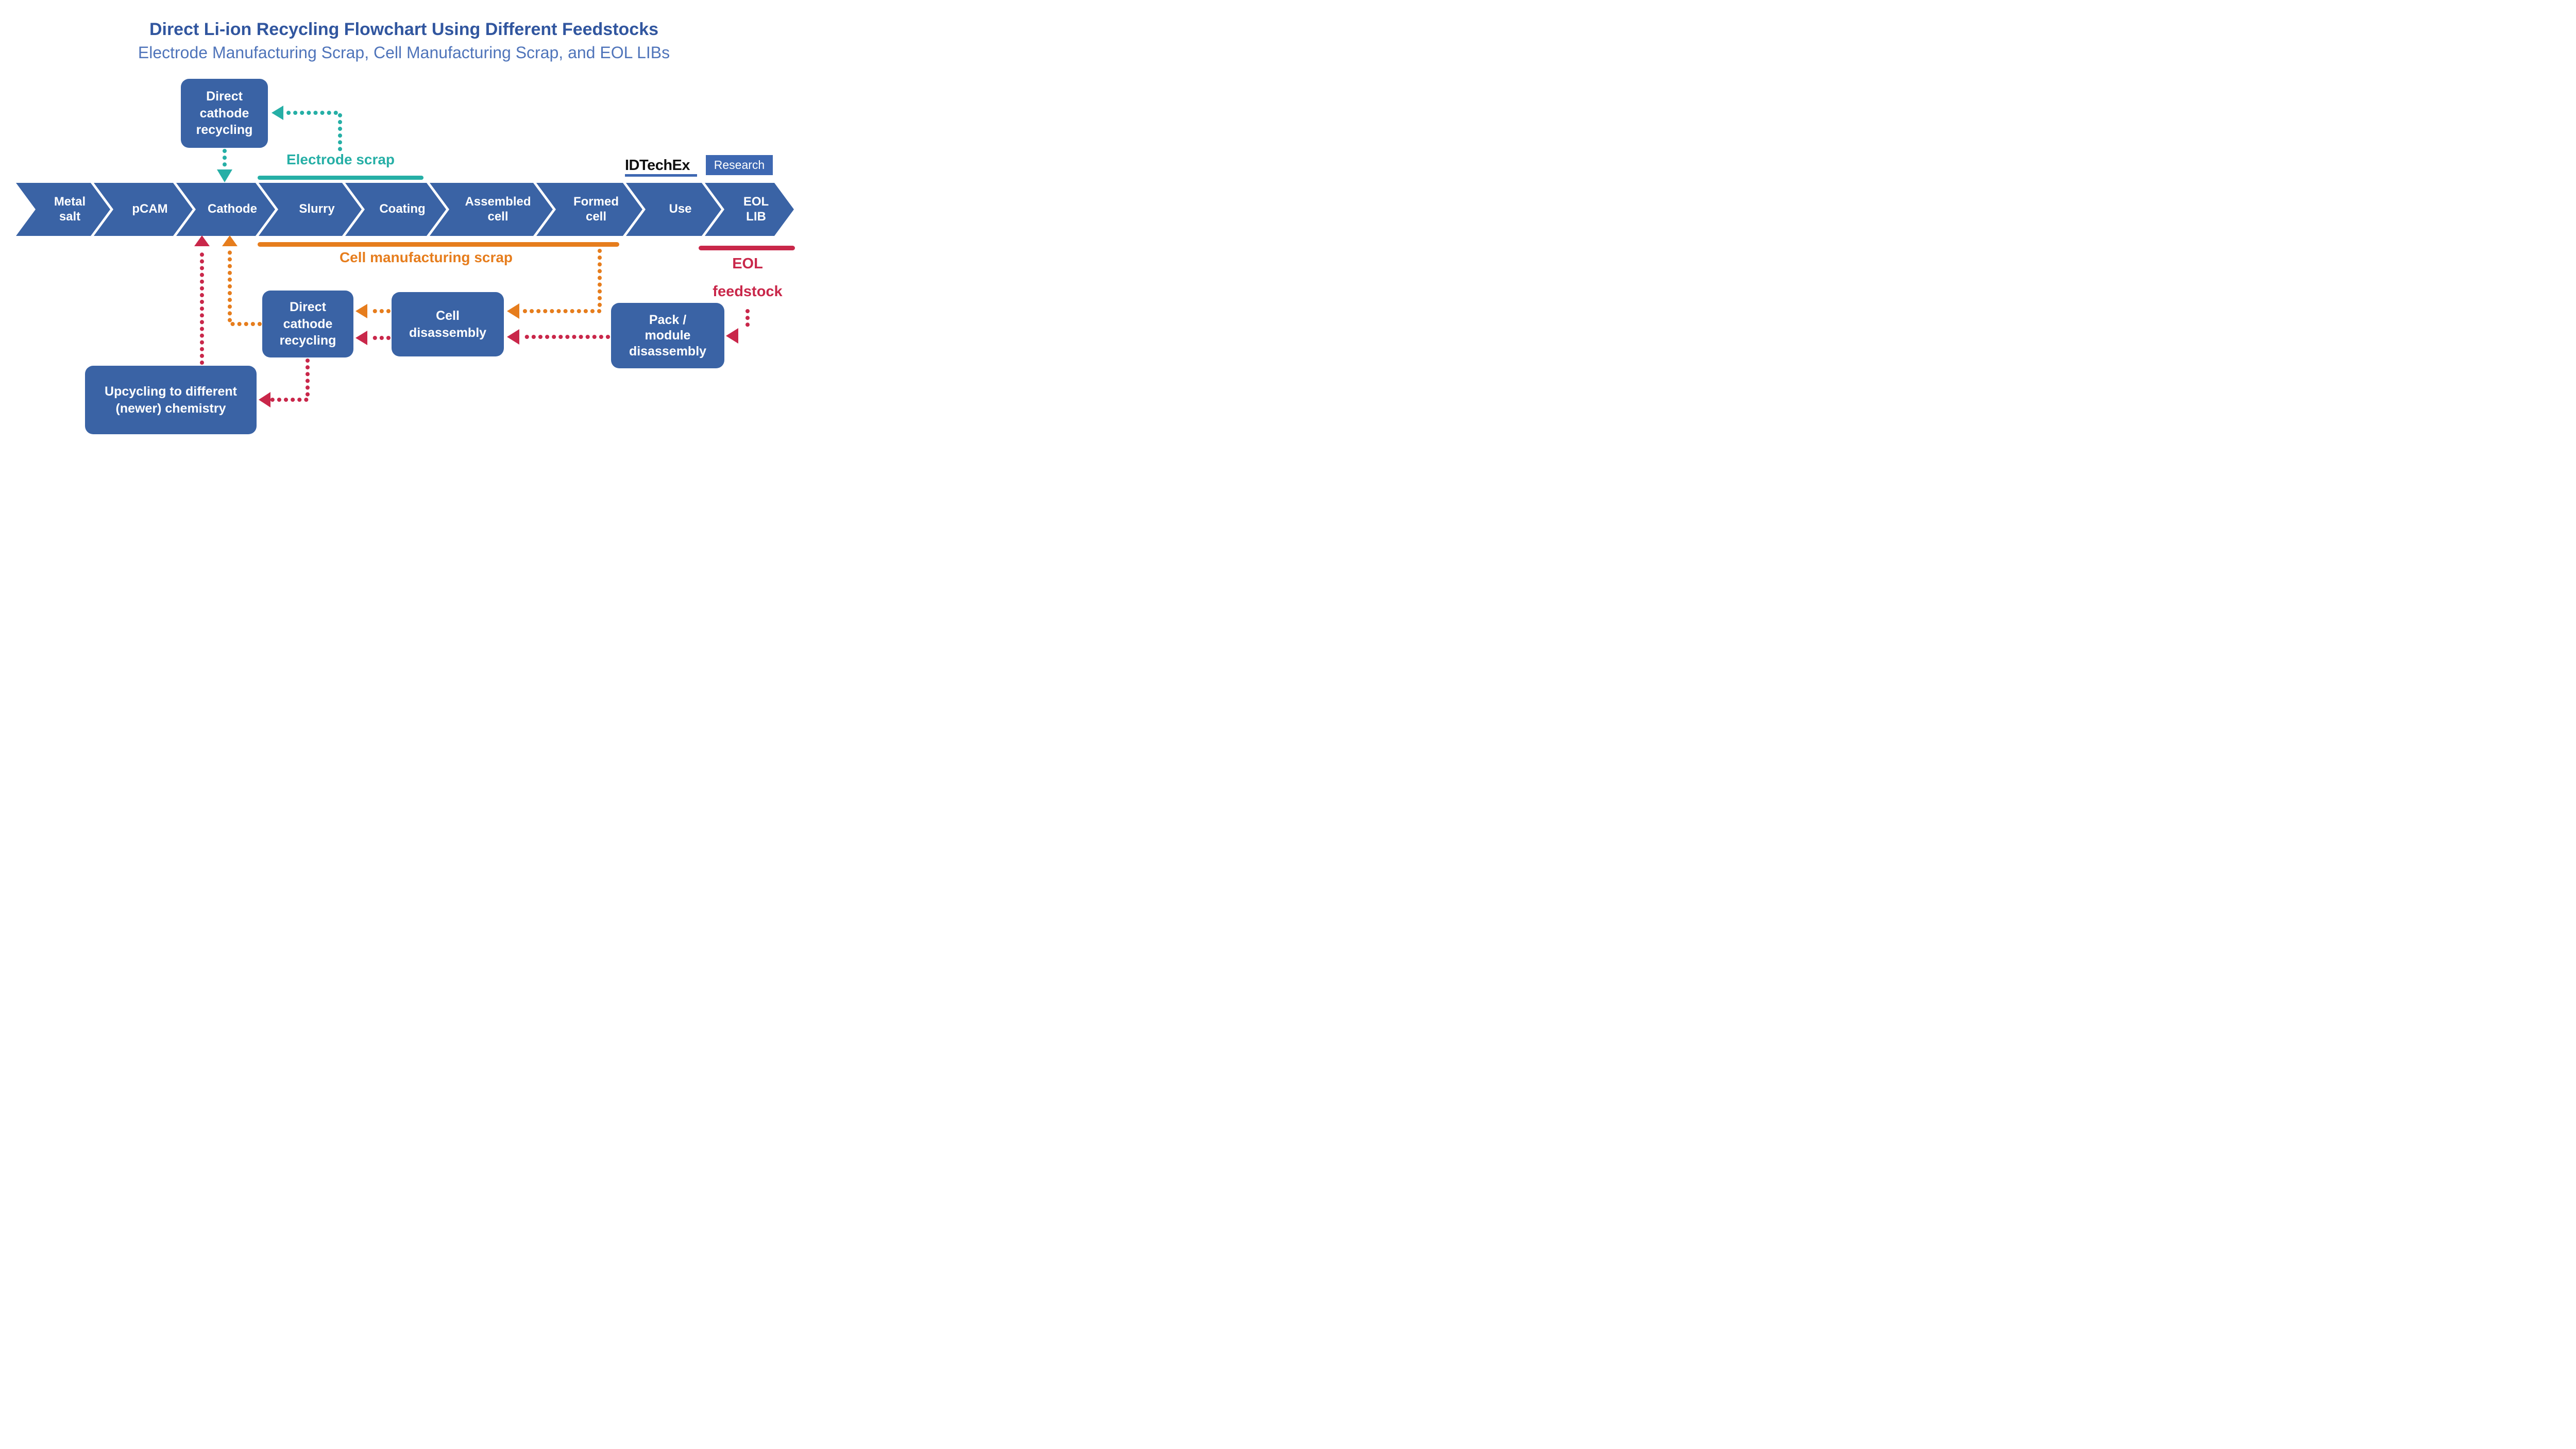 The height and width of the screenshot is (1449, 2576). Describe the element at coordinates (225, 114) in the screenshot. I see `box-direct-cathode-recycling-top: Direct cathode recycling` at that location.